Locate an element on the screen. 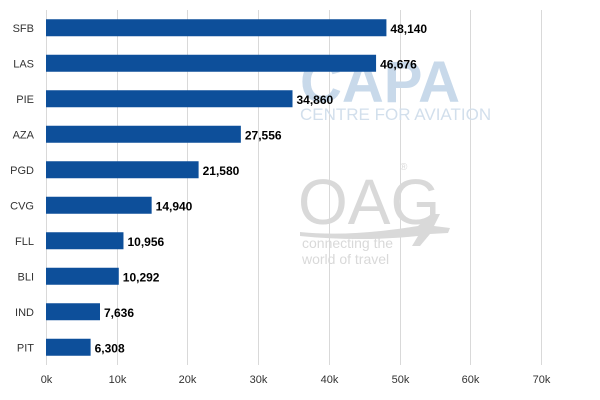  x-tick-label: 10k is located at coordinates (118, 380).